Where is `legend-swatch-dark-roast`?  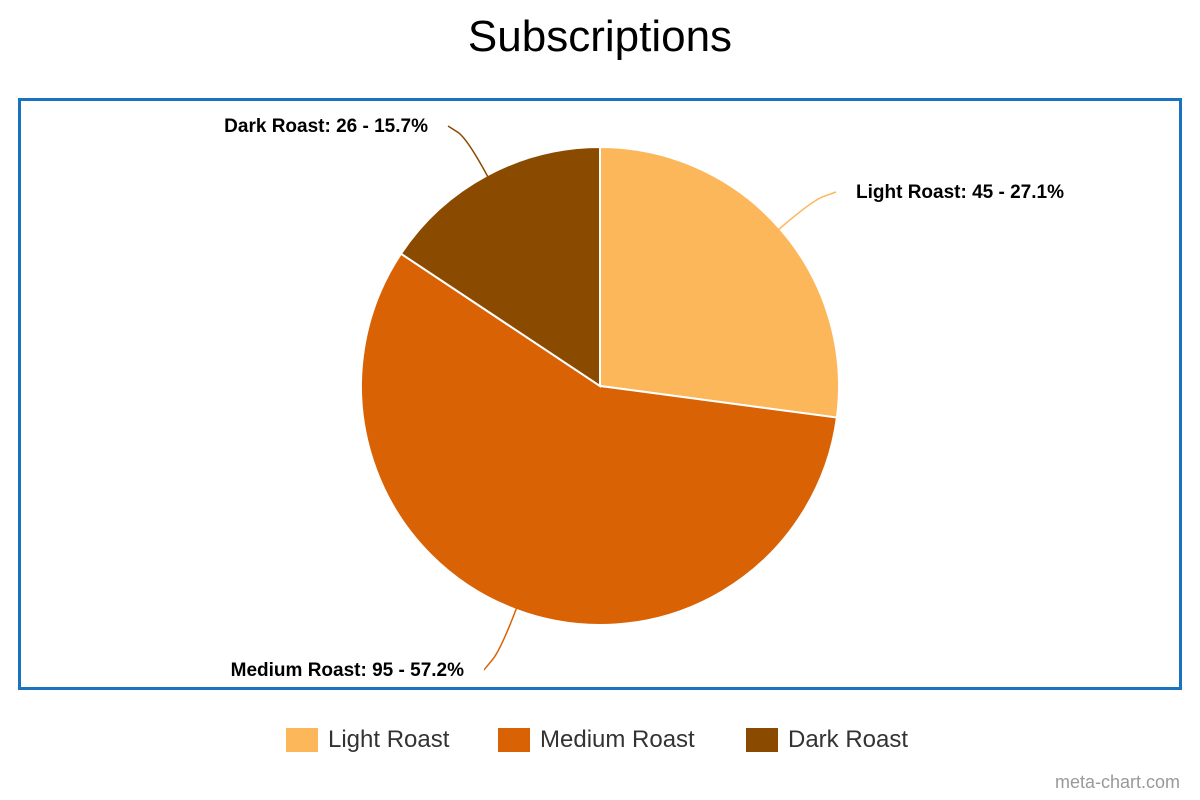 legend-swatch-dark-roast is located at coordinates (762, 740).